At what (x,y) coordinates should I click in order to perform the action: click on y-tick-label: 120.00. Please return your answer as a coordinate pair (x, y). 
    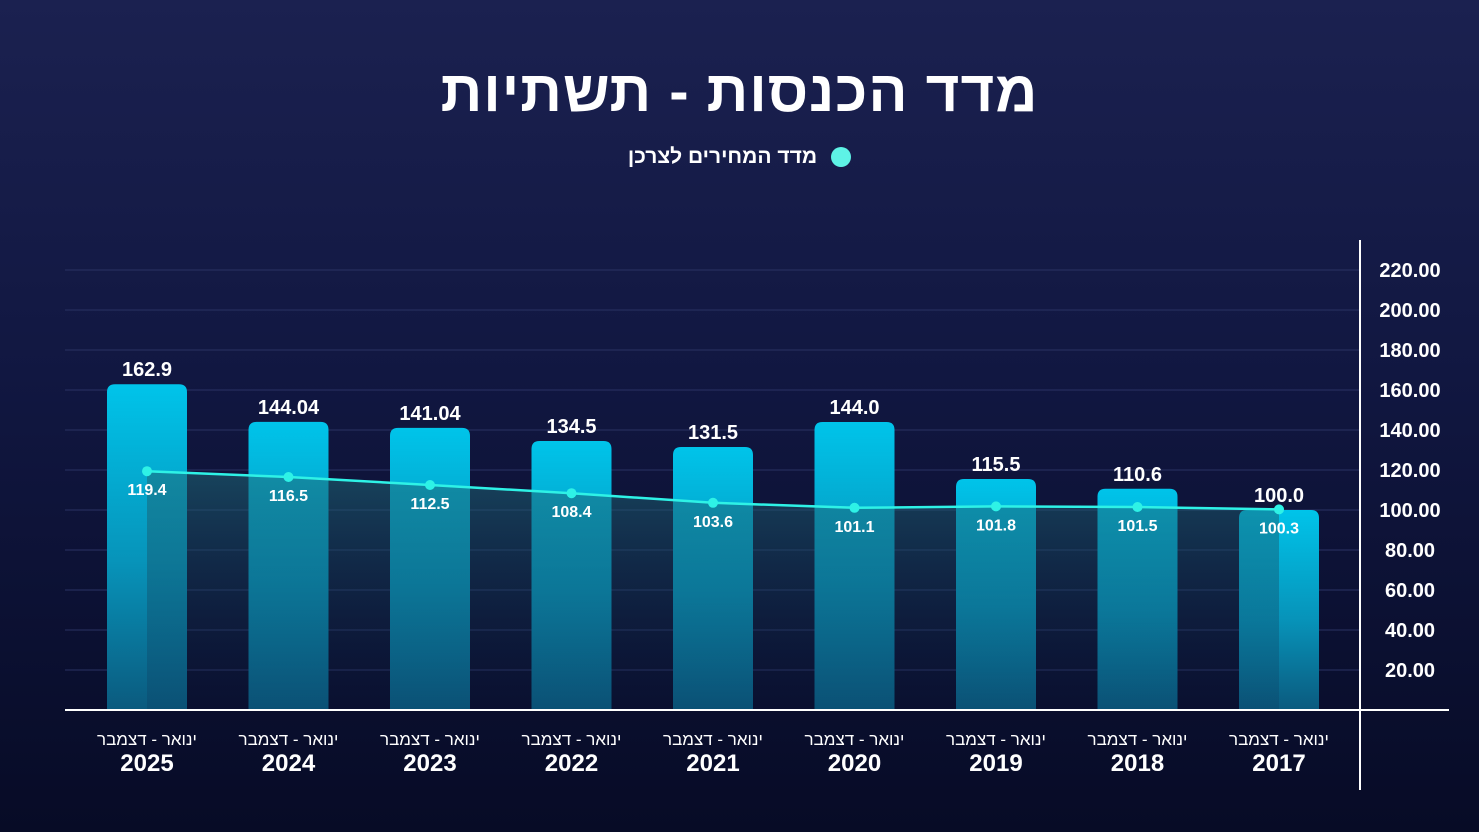
    Looking at the image, I should click on (1409, 471).